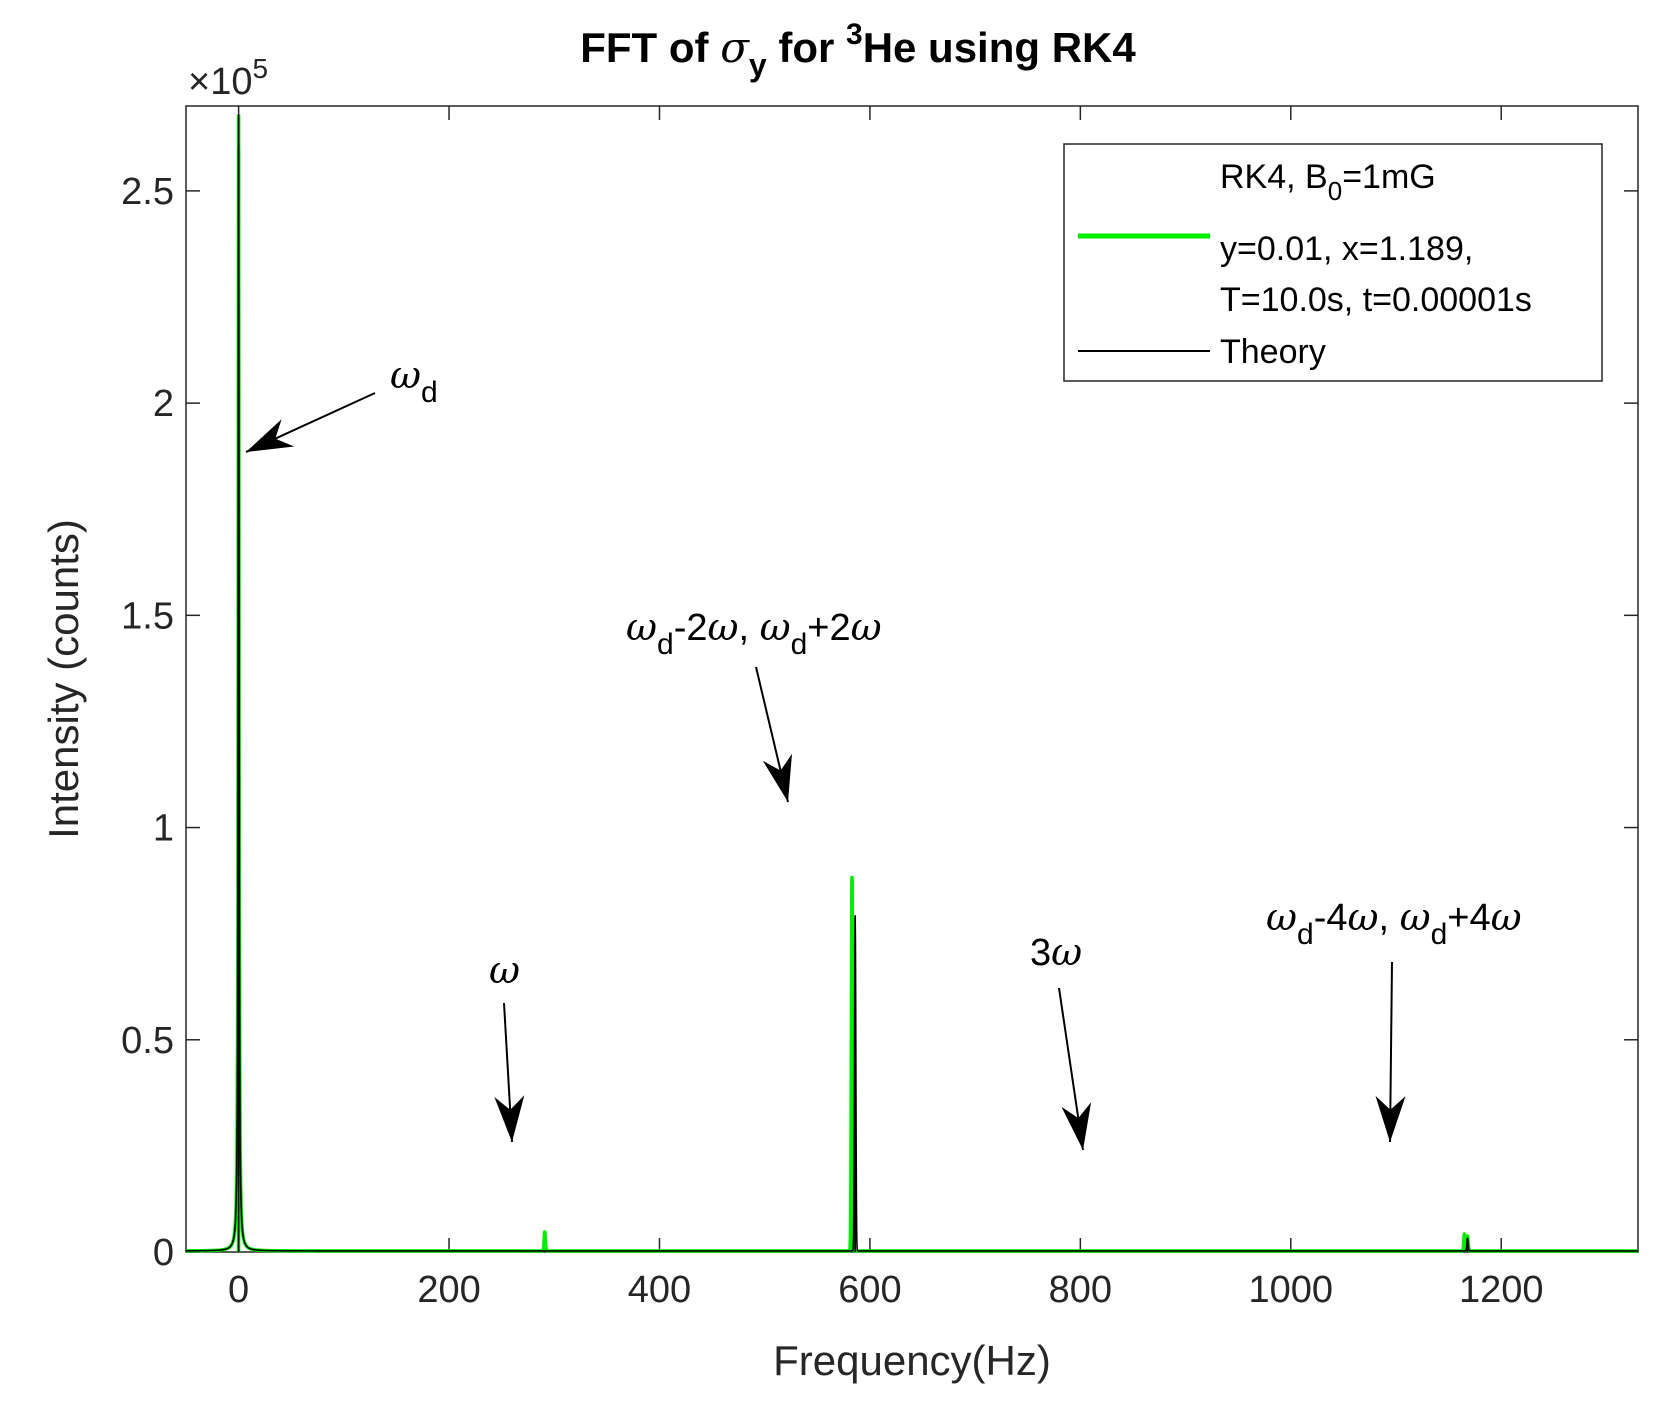  What do you see at coordinates (163, 829) in the screenshot?
I see `y-tick-label: 1` at bounding box center [163, 829].